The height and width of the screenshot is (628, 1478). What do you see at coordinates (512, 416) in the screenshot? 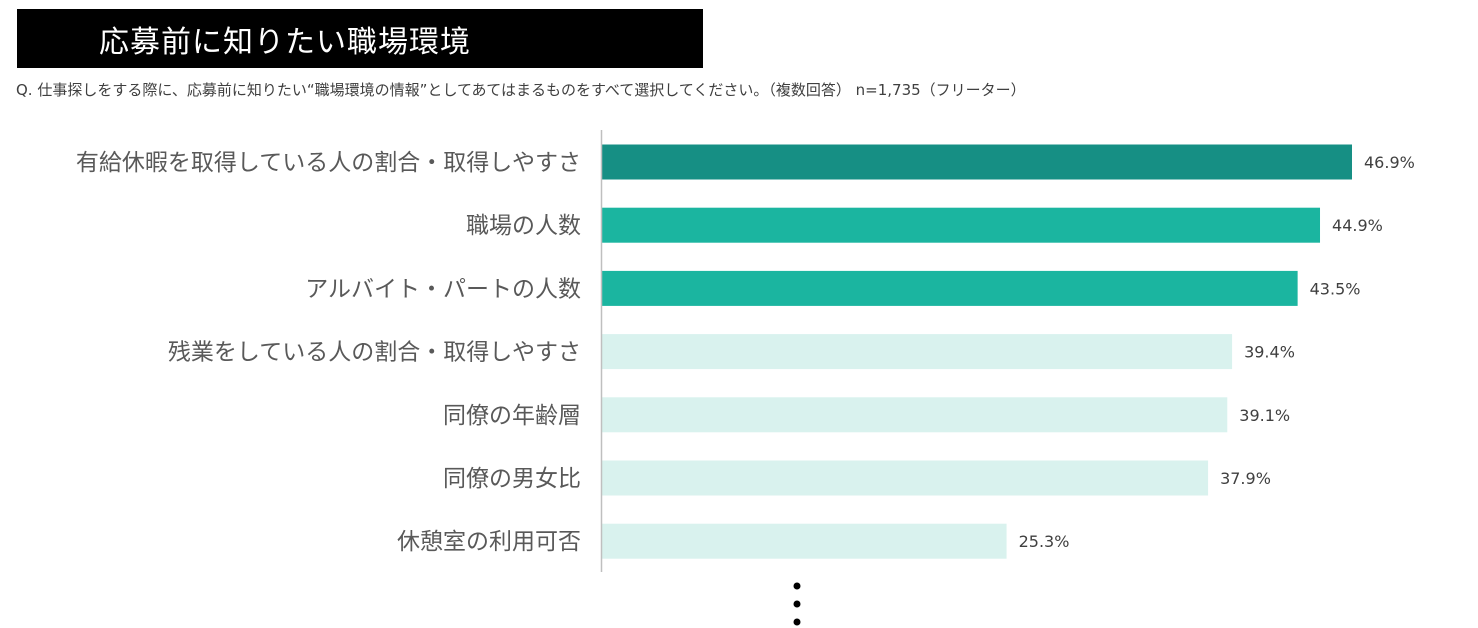
I see `category-label: 同僚の年齢層` at bounding box center [512, 416].